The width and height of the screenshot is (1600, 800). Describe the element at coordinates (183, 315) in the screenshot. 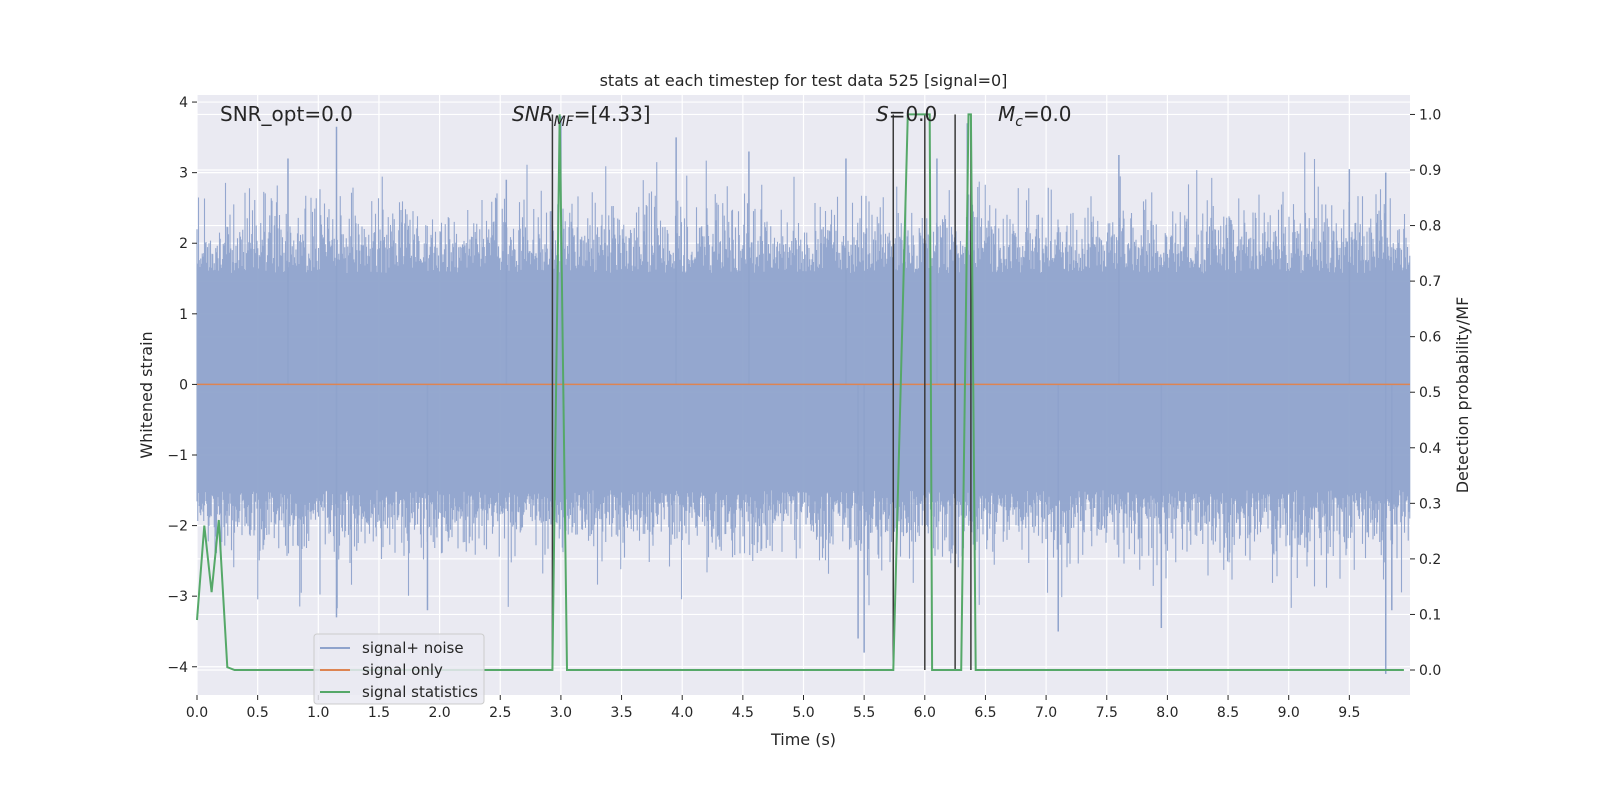

I see `y-tick-label-left: 1` at that location.